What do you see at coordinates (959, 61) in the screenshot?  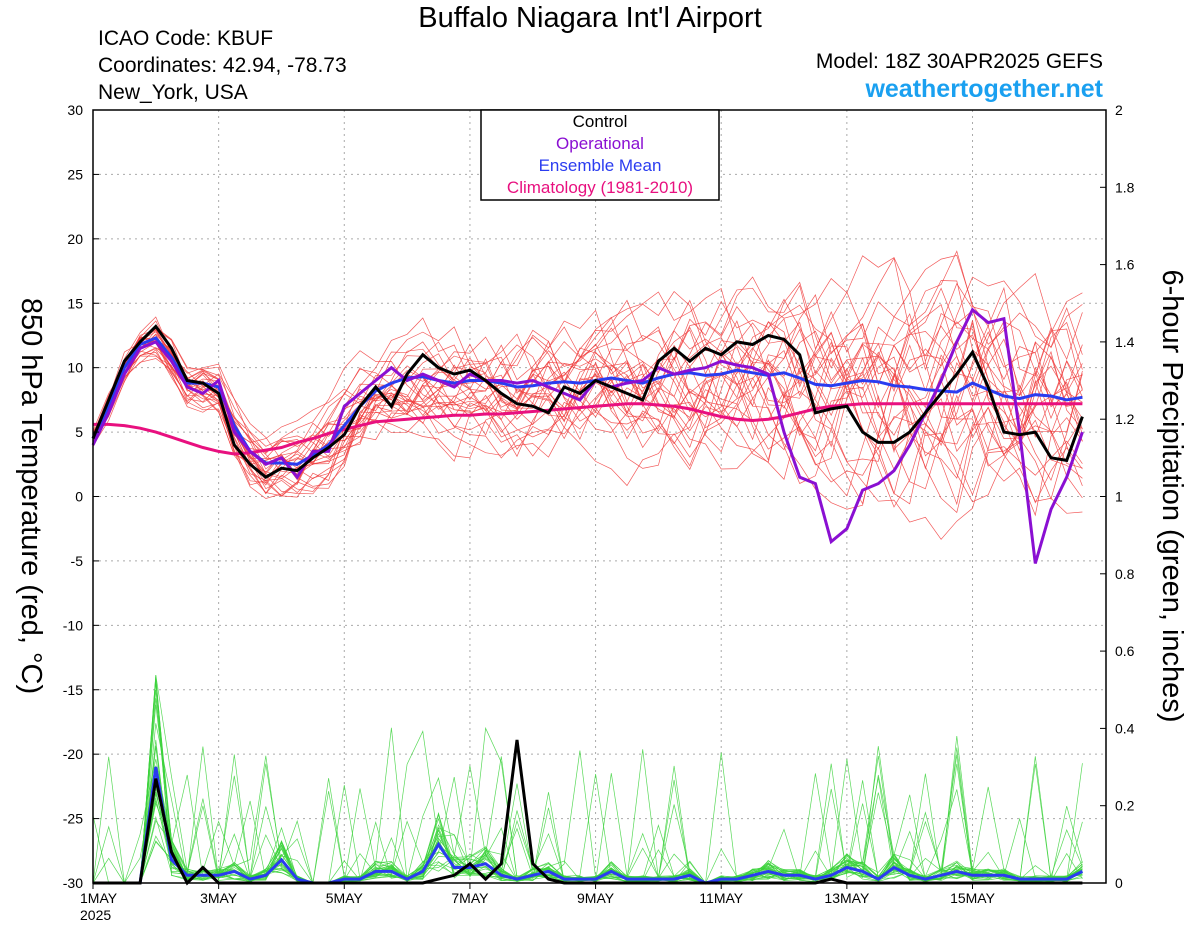 I see `model-run: Model: 18Z 30APR2025 GEFS` at bounding box center [959, 61].